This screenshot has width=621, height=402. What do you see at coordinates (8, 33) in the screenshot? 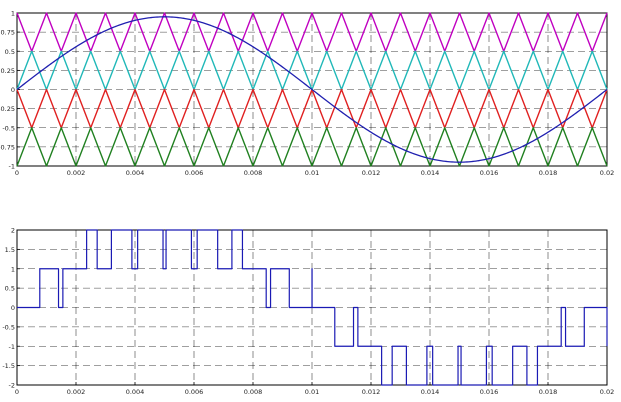
I see `y-tick-label: 0.75` at bounding box center [8, 33].